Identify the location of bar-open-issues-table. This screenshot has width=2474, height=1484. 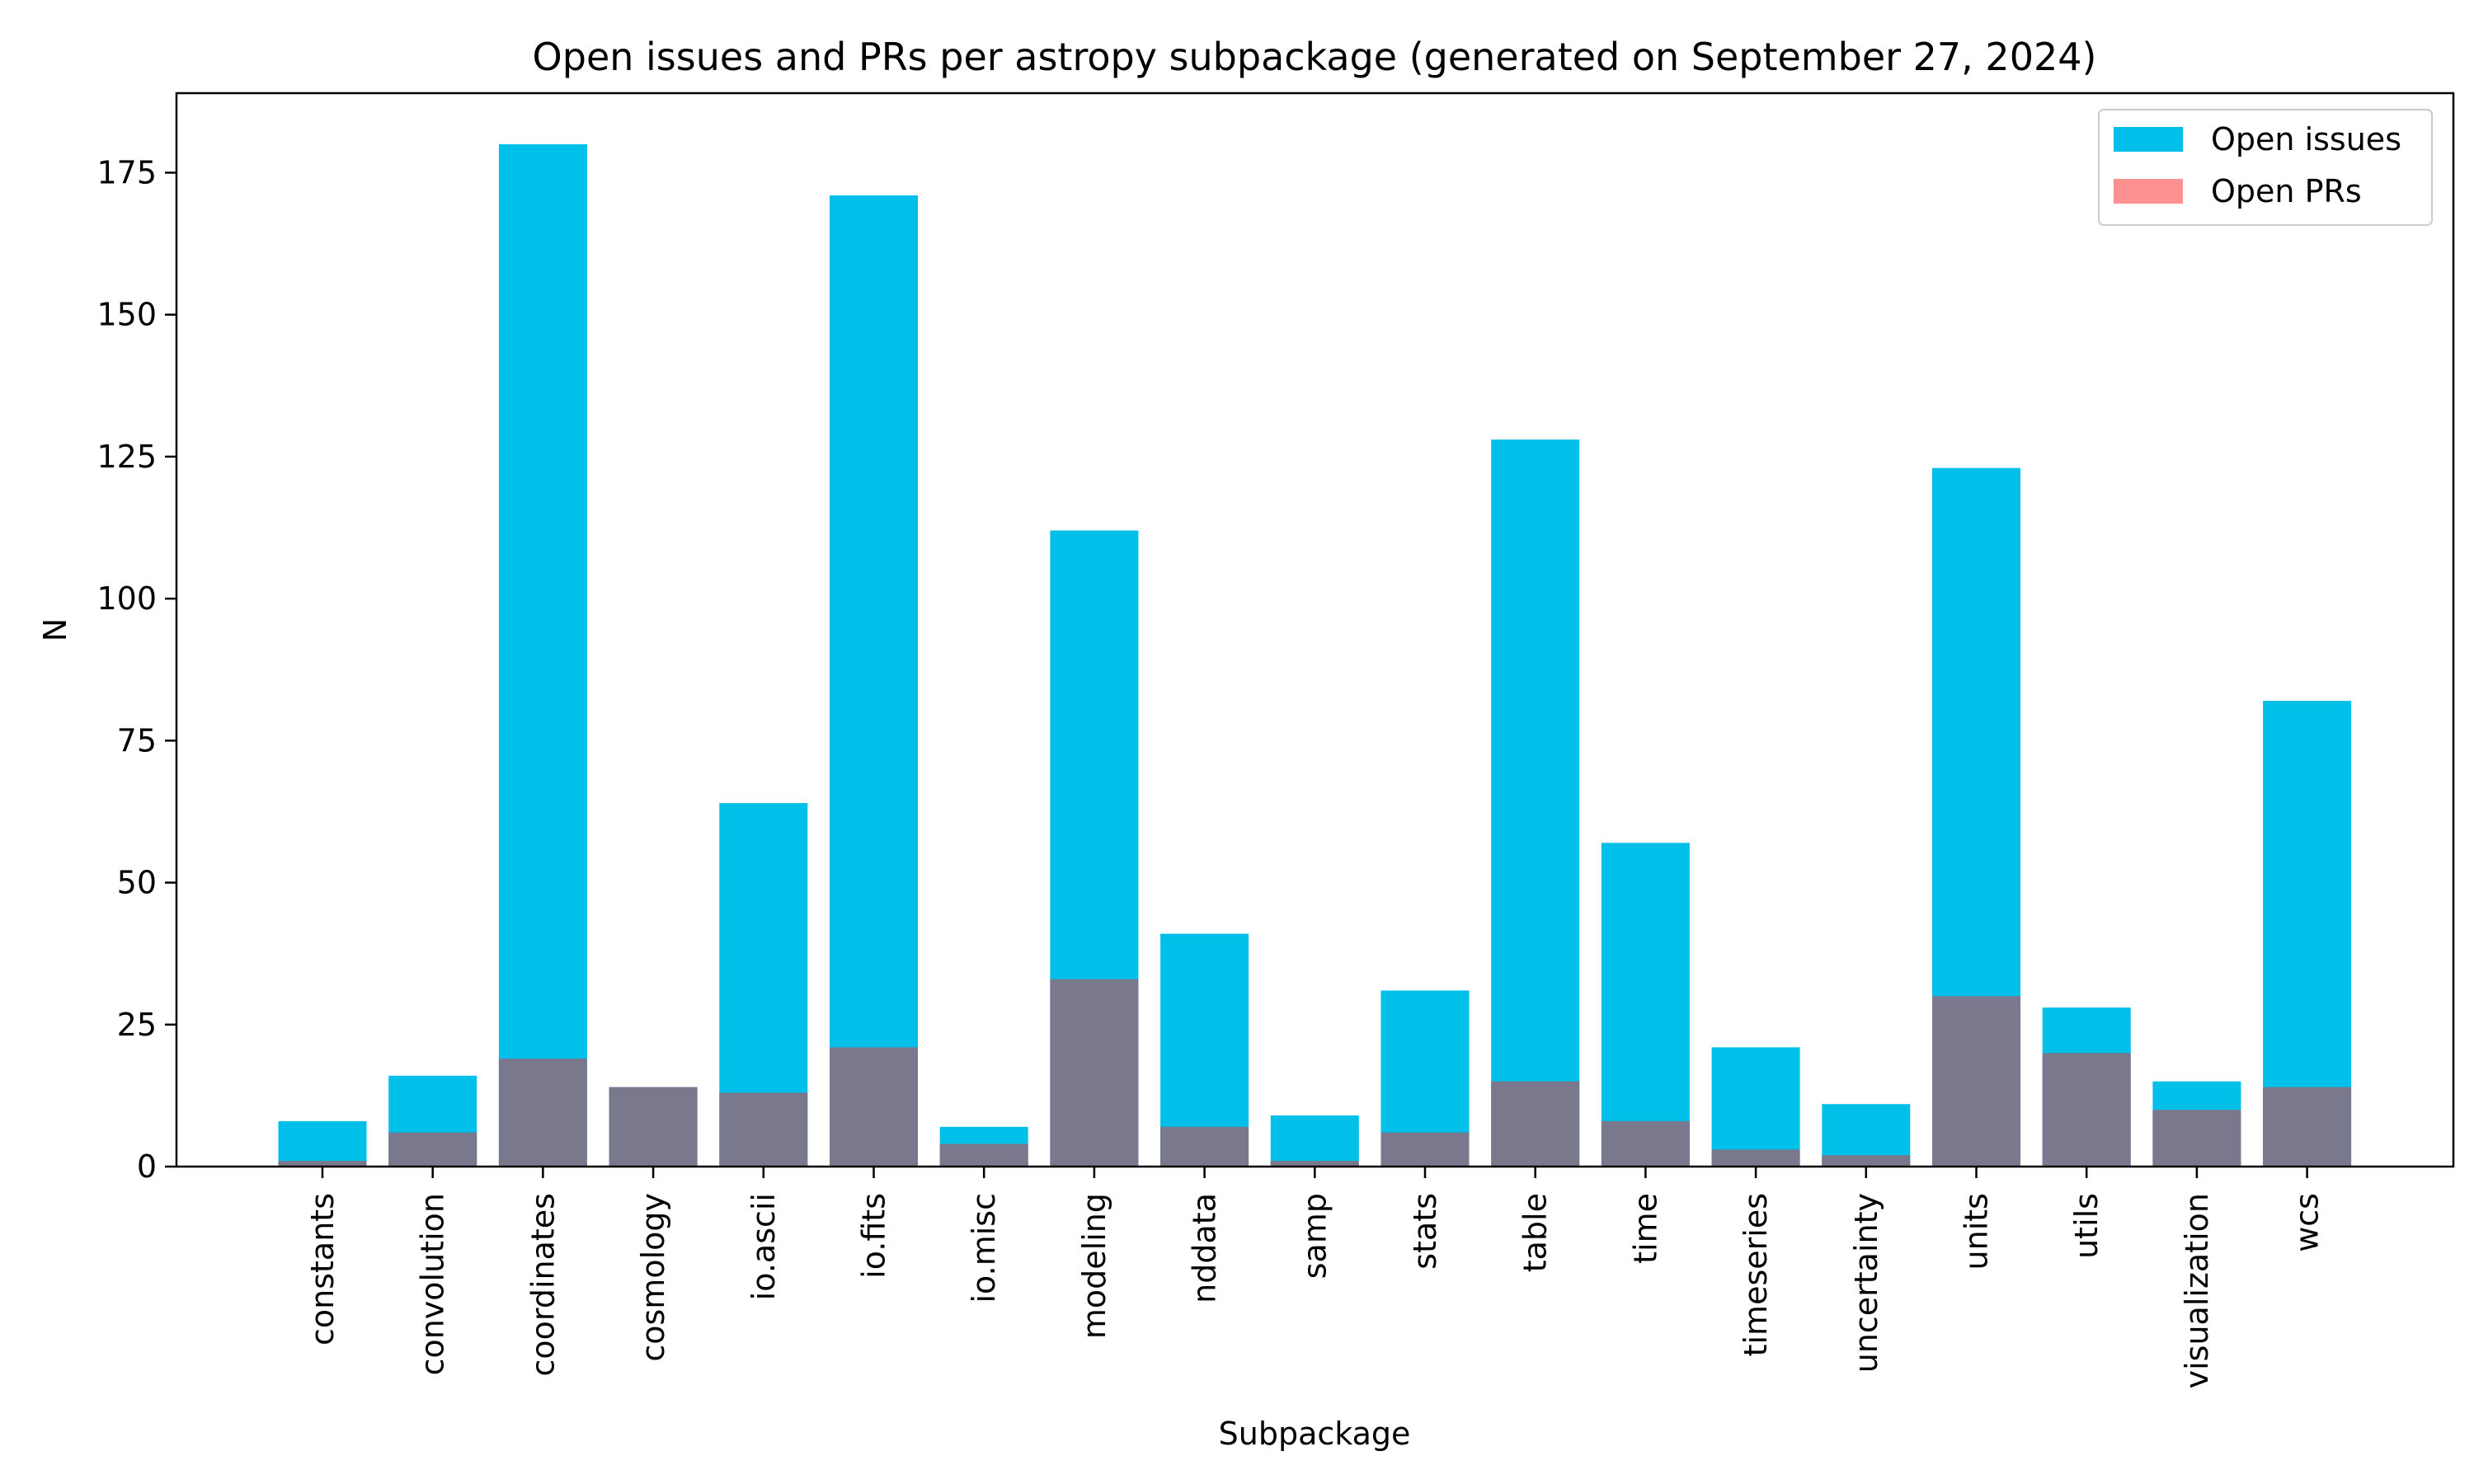
(1535, 803).